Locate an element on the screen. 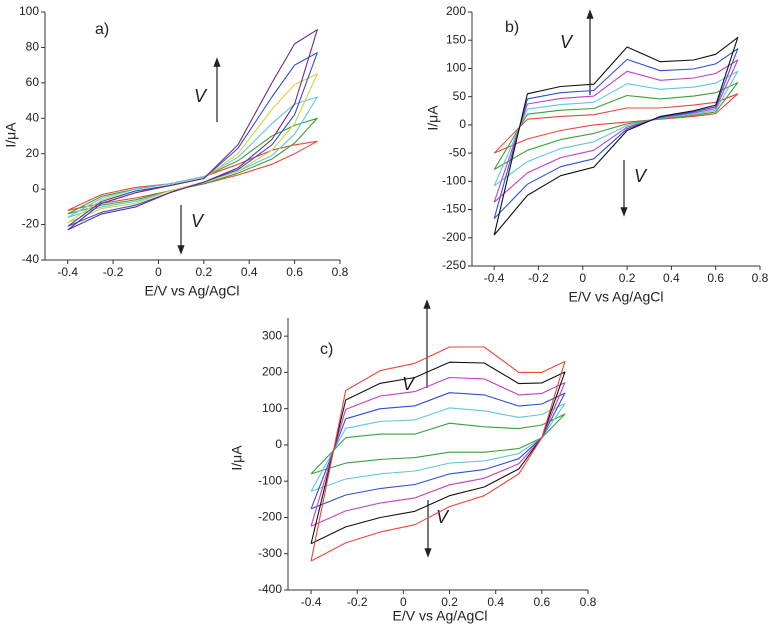 The width and height of the screenshot is (773, 625). panel-label: a) is located at coordinates (102, 29).